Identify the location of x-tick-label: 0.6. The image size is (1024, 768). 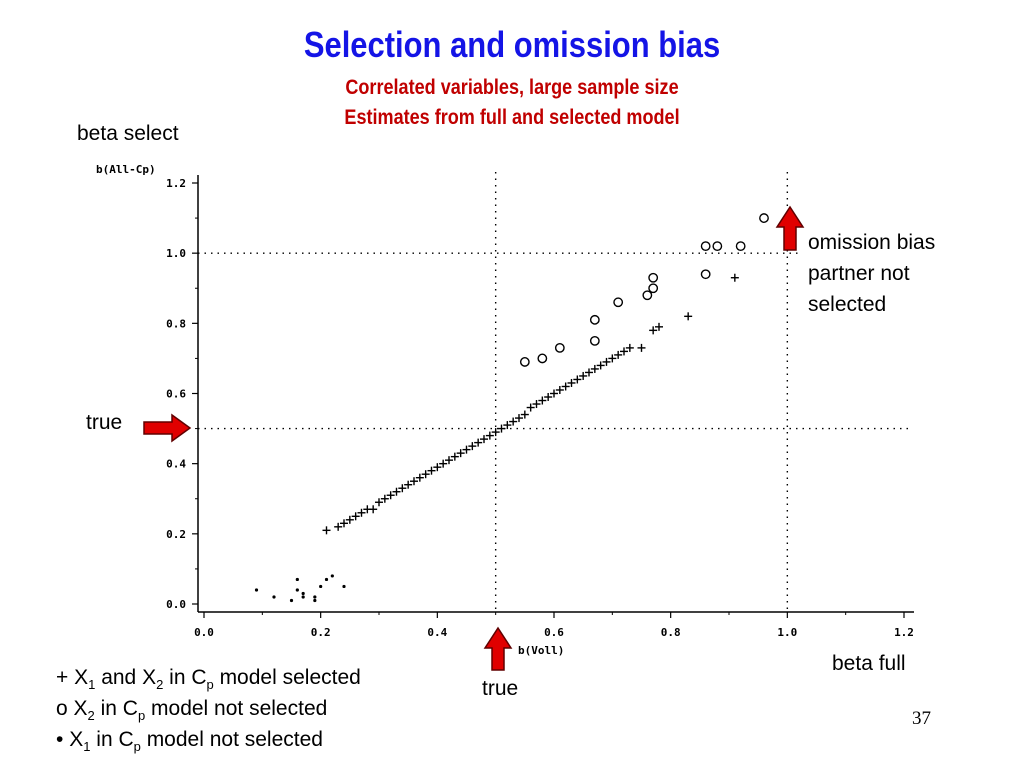
(554, 632).